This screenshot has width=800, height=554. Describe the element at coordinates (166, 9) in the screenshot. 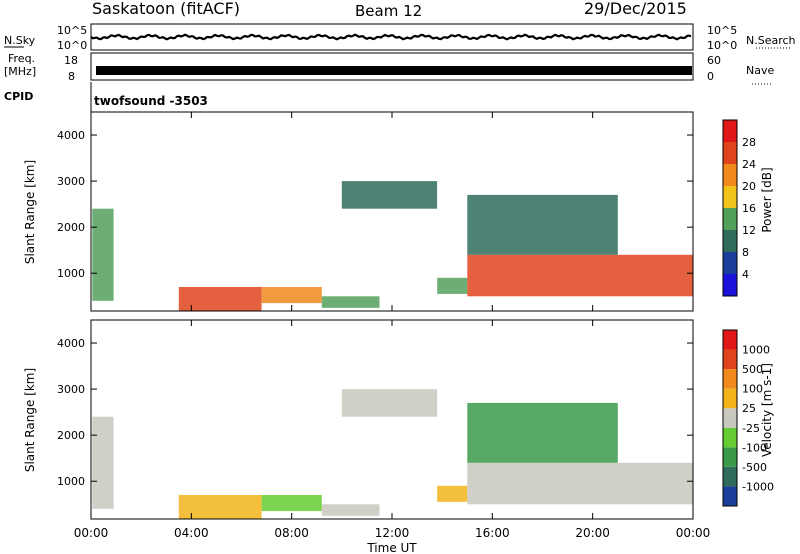

I see `station-title: Saskatoon (fitACF)` at that location.